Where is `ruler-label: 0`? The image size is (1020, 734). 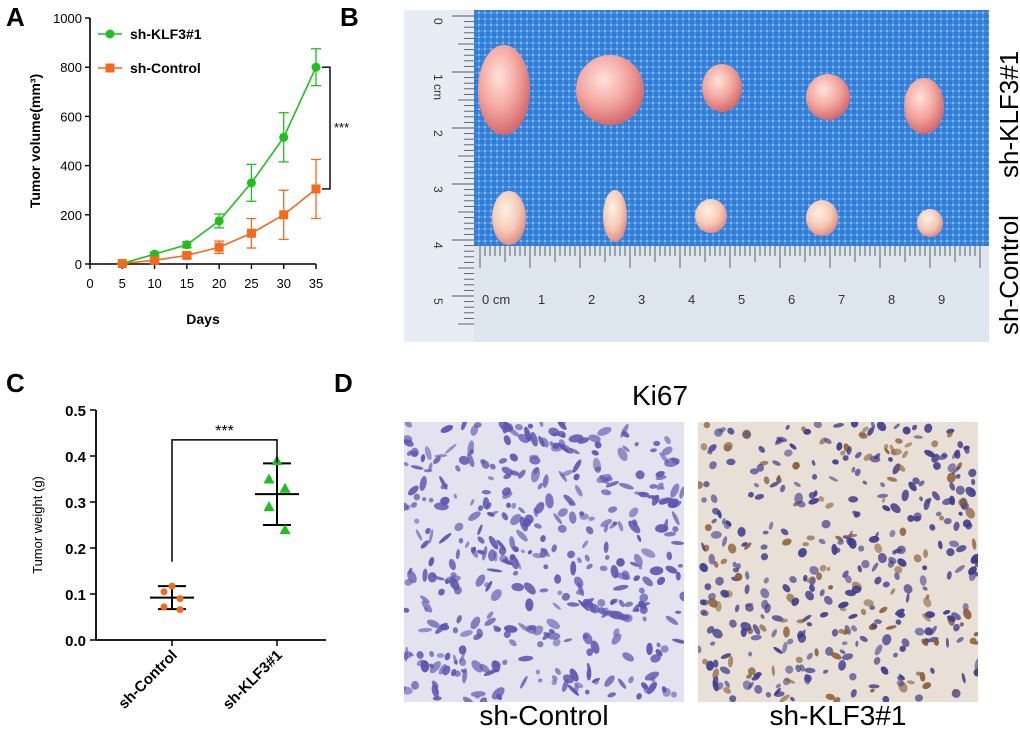
ruler-label: 0 is located at coordinates (438, 21).